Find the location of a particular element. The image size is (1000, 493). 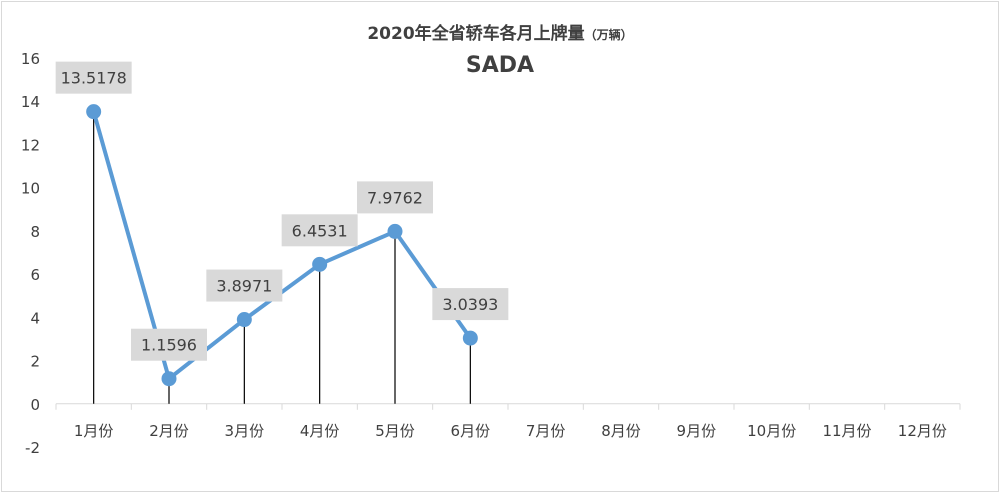

x-tick-label: 9月份 is located at coordinates (697, 431).